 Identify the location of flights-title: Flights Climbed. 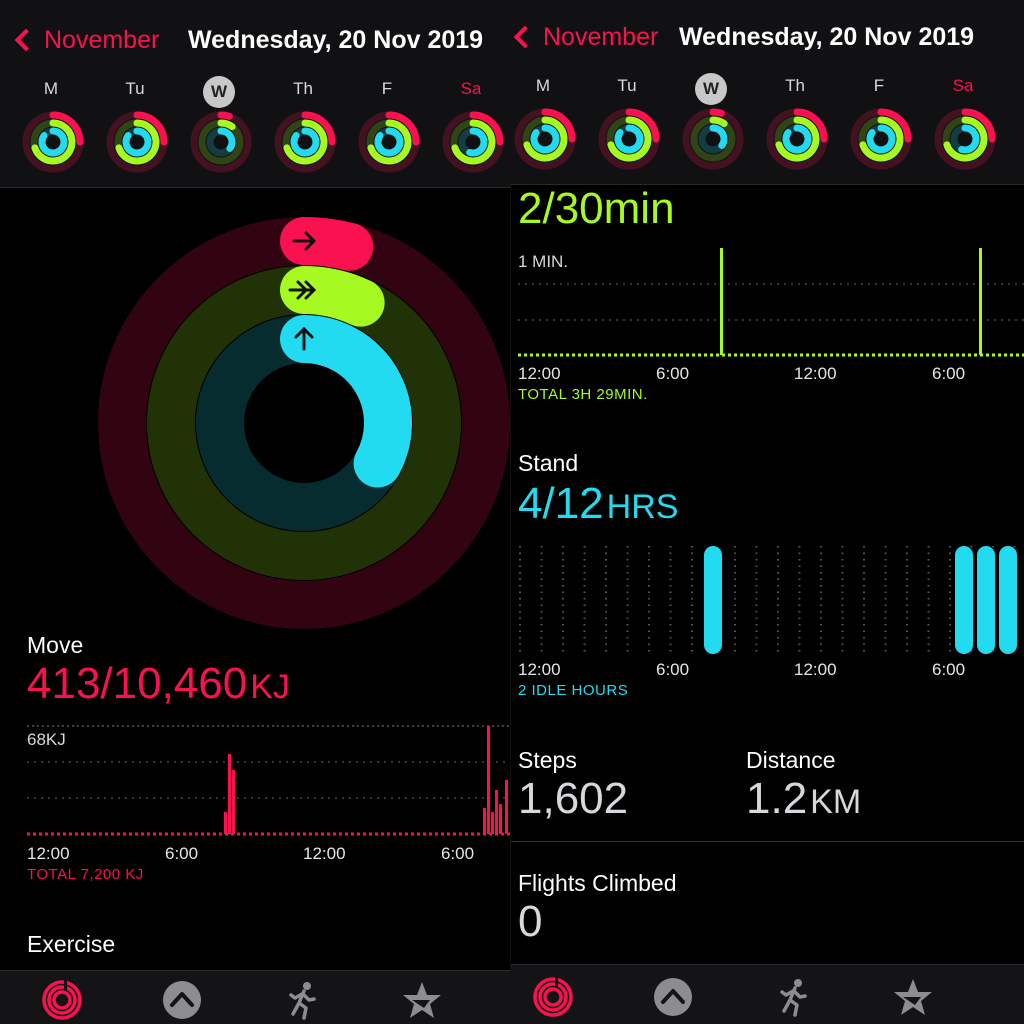
(597, 883).